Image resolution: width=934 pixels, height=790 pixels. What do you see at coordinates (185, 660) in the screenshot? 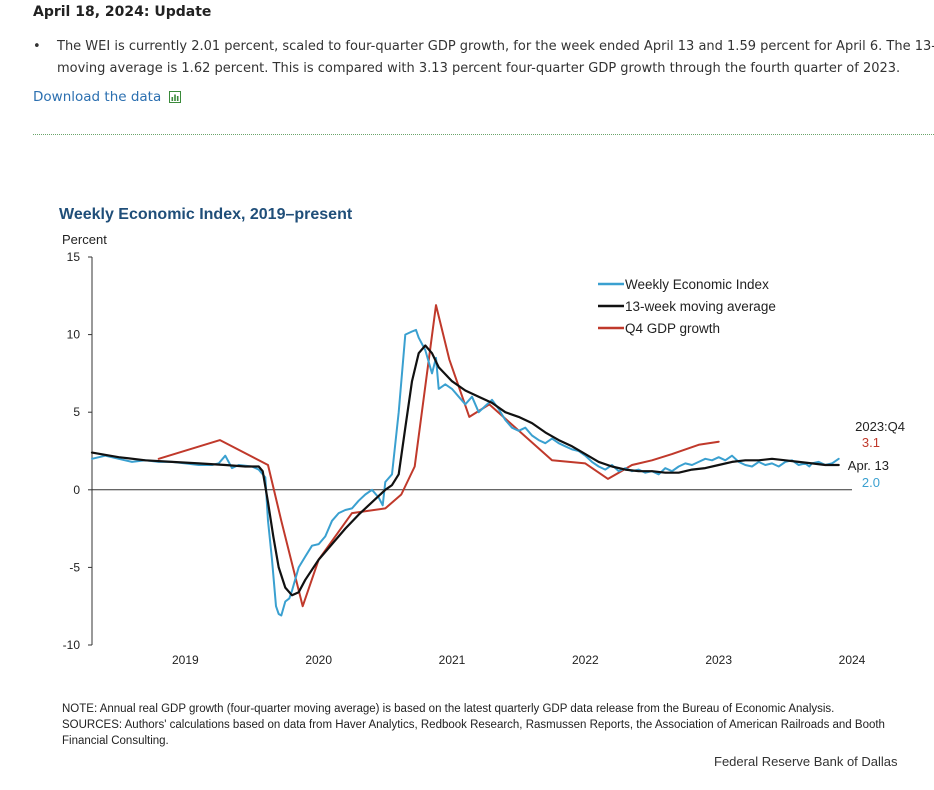
I see `x-tick-label: 2019` at bounding box center [185, 660].